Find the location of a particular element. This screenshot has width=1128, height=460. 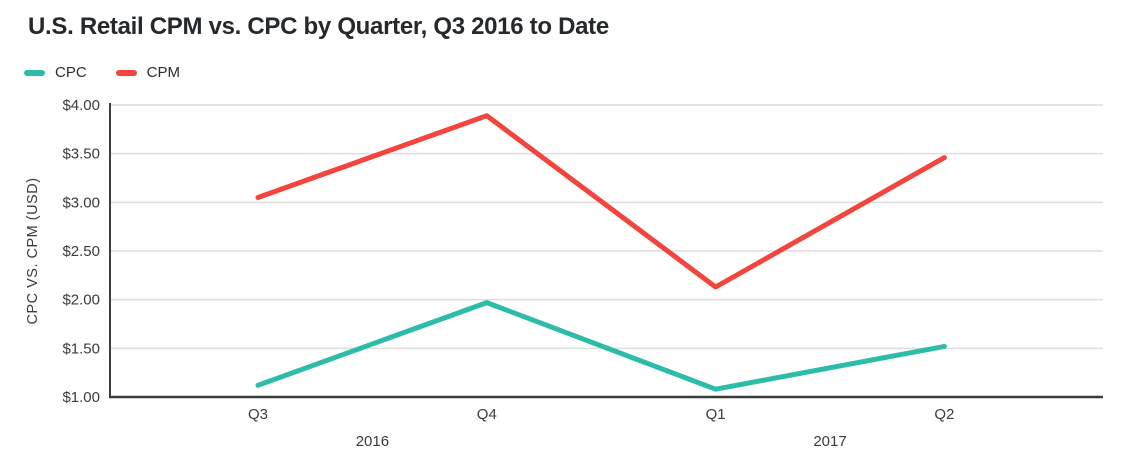

y-axis-title: CPC VS. CPM (USD) is located at coordinates (33, 250).